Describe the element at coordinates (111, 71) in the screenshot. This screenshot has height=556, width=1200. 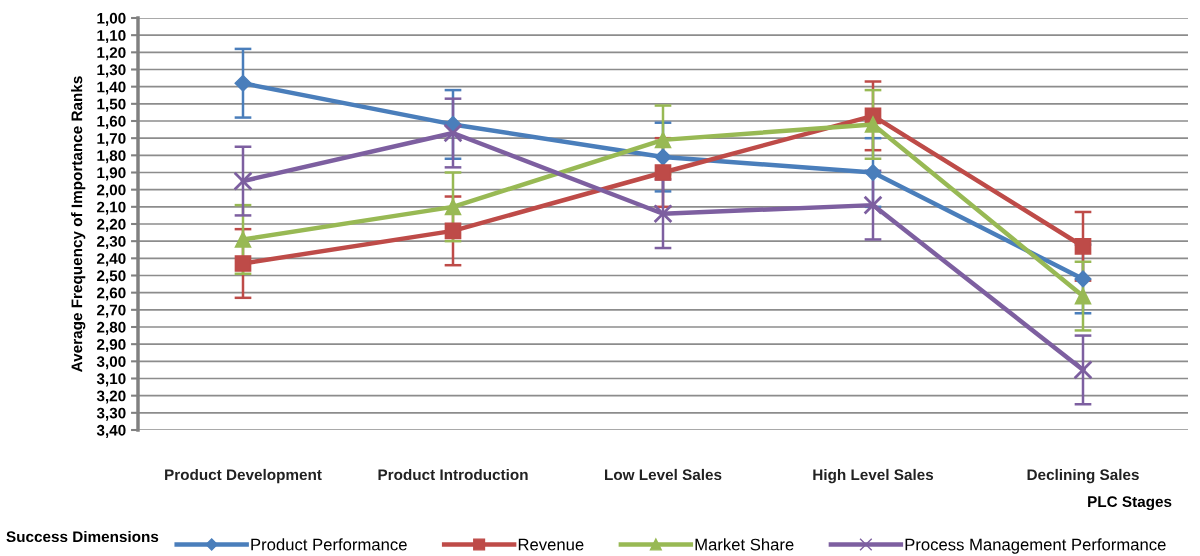
I see `y-tick-label: 1,30` at that location.